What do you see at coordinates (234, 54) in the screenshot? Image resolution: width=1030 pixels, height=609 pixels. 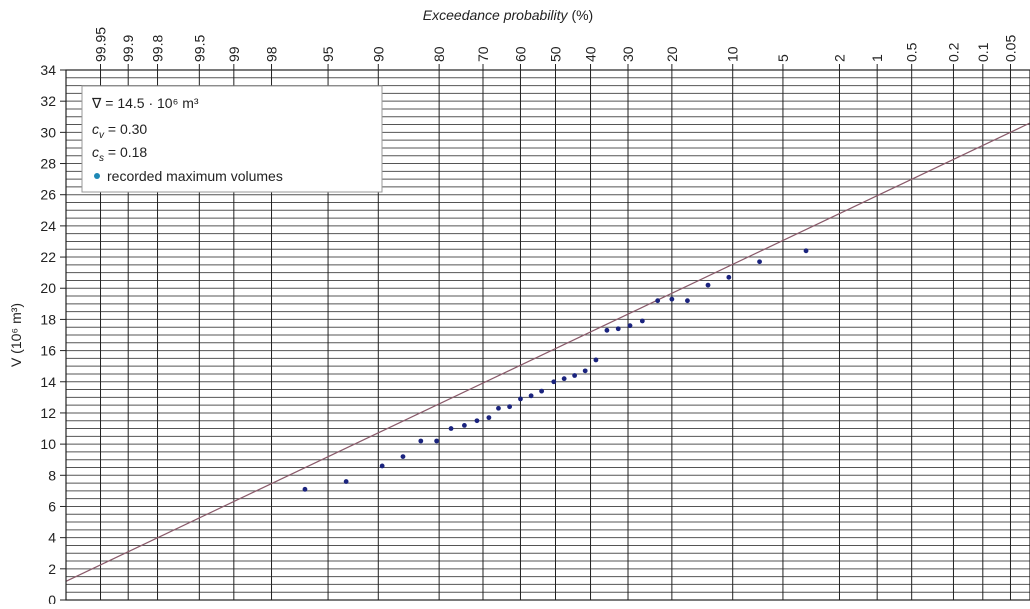 I see `x-tick-label: 99` at bounding box center [234, 54].